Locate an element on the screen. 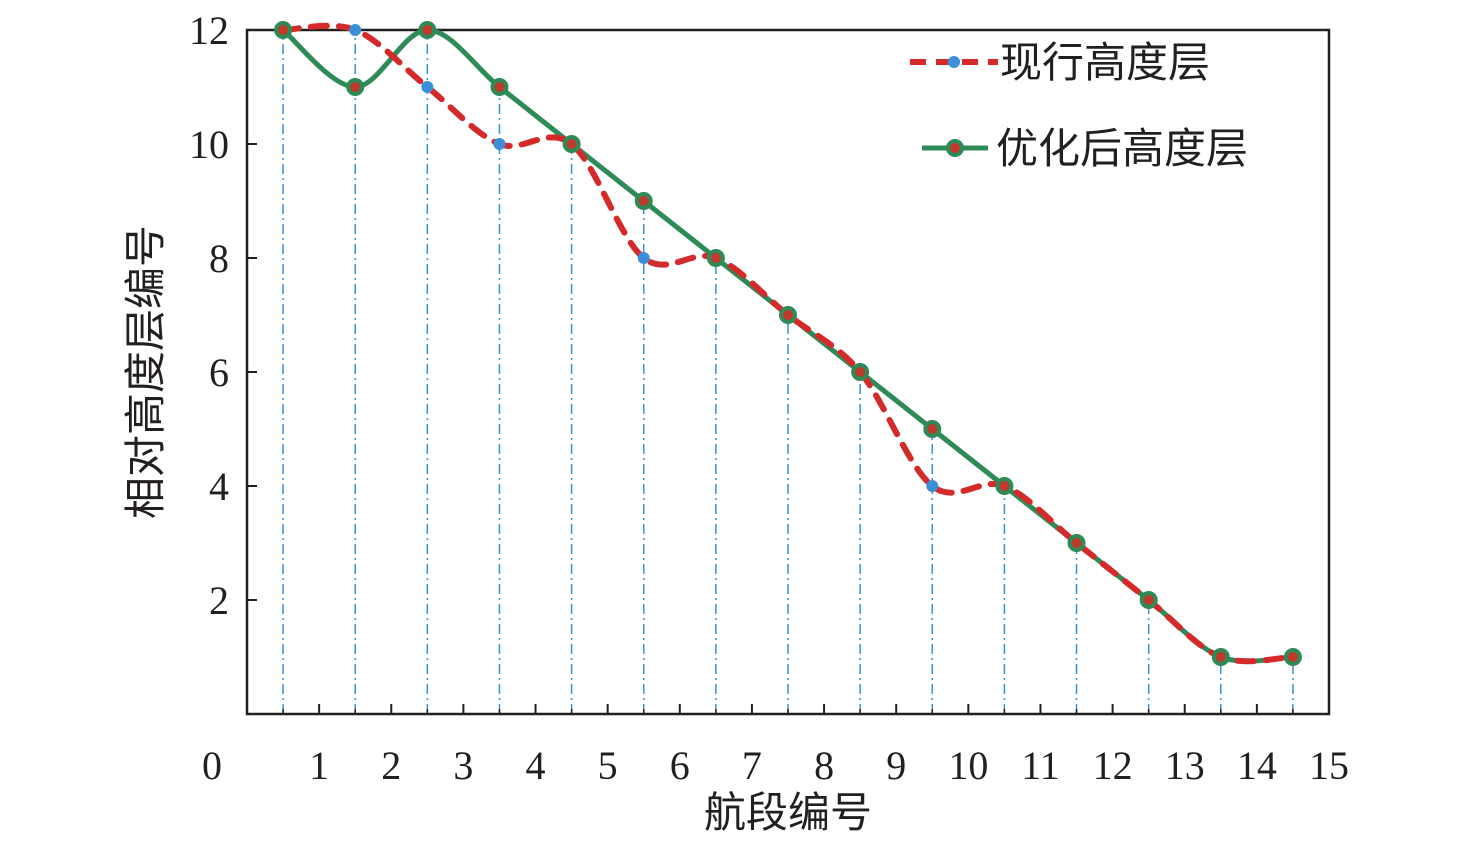 This screenshot has width=1476, height=843. legend-item-current: 现行高度层 is located at coordinates (1060, 62).